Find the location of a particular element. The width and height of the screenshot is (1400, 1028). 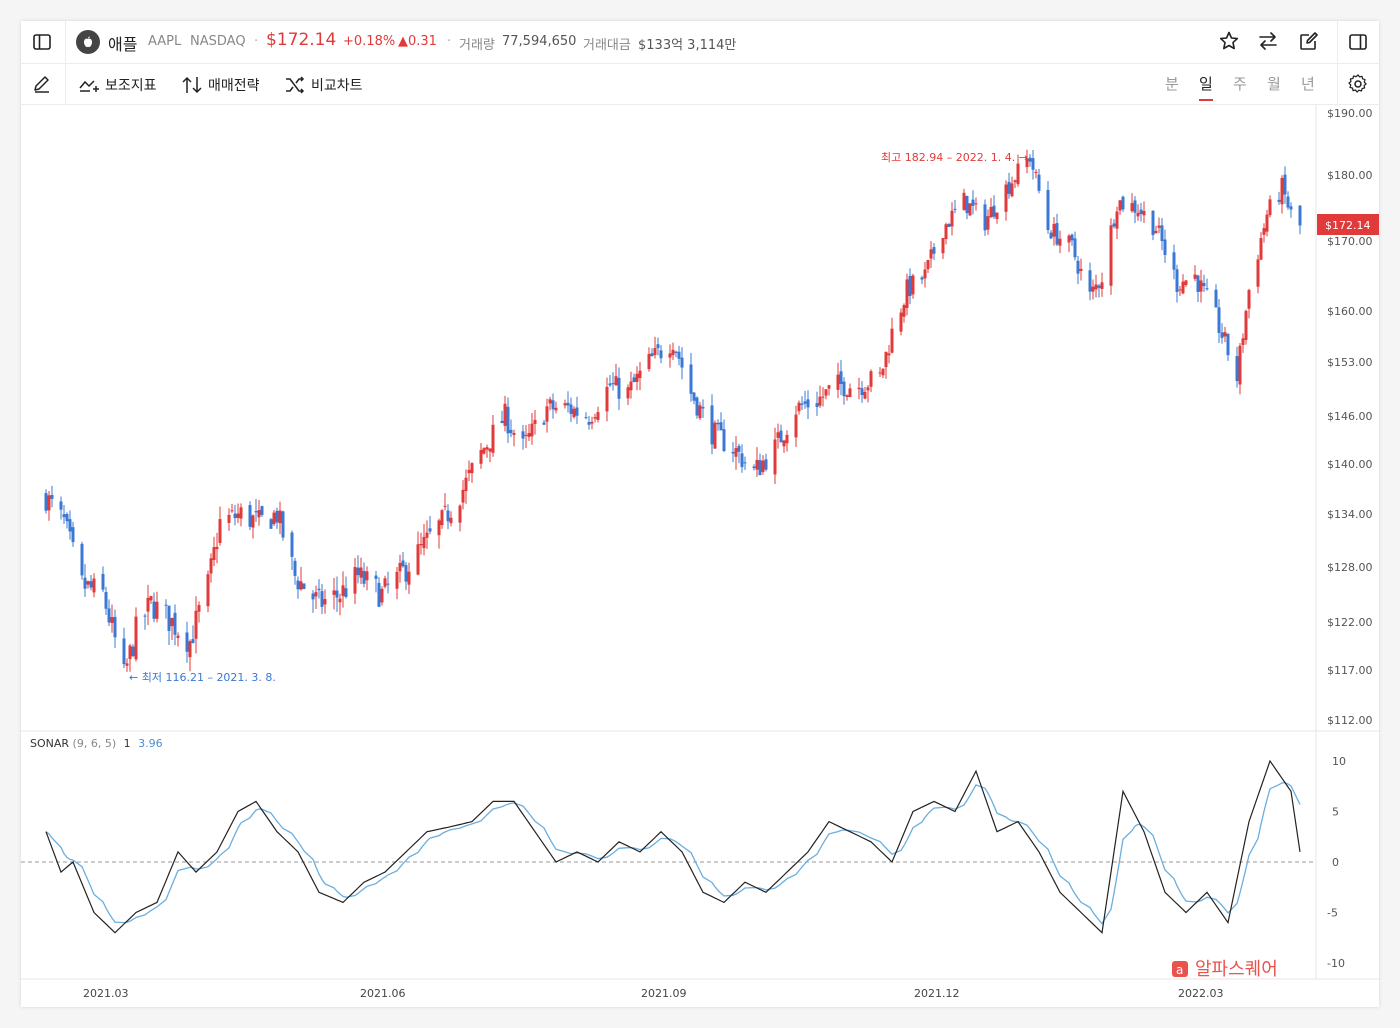

period-month: 월 is located at coordinates (1274, 84).